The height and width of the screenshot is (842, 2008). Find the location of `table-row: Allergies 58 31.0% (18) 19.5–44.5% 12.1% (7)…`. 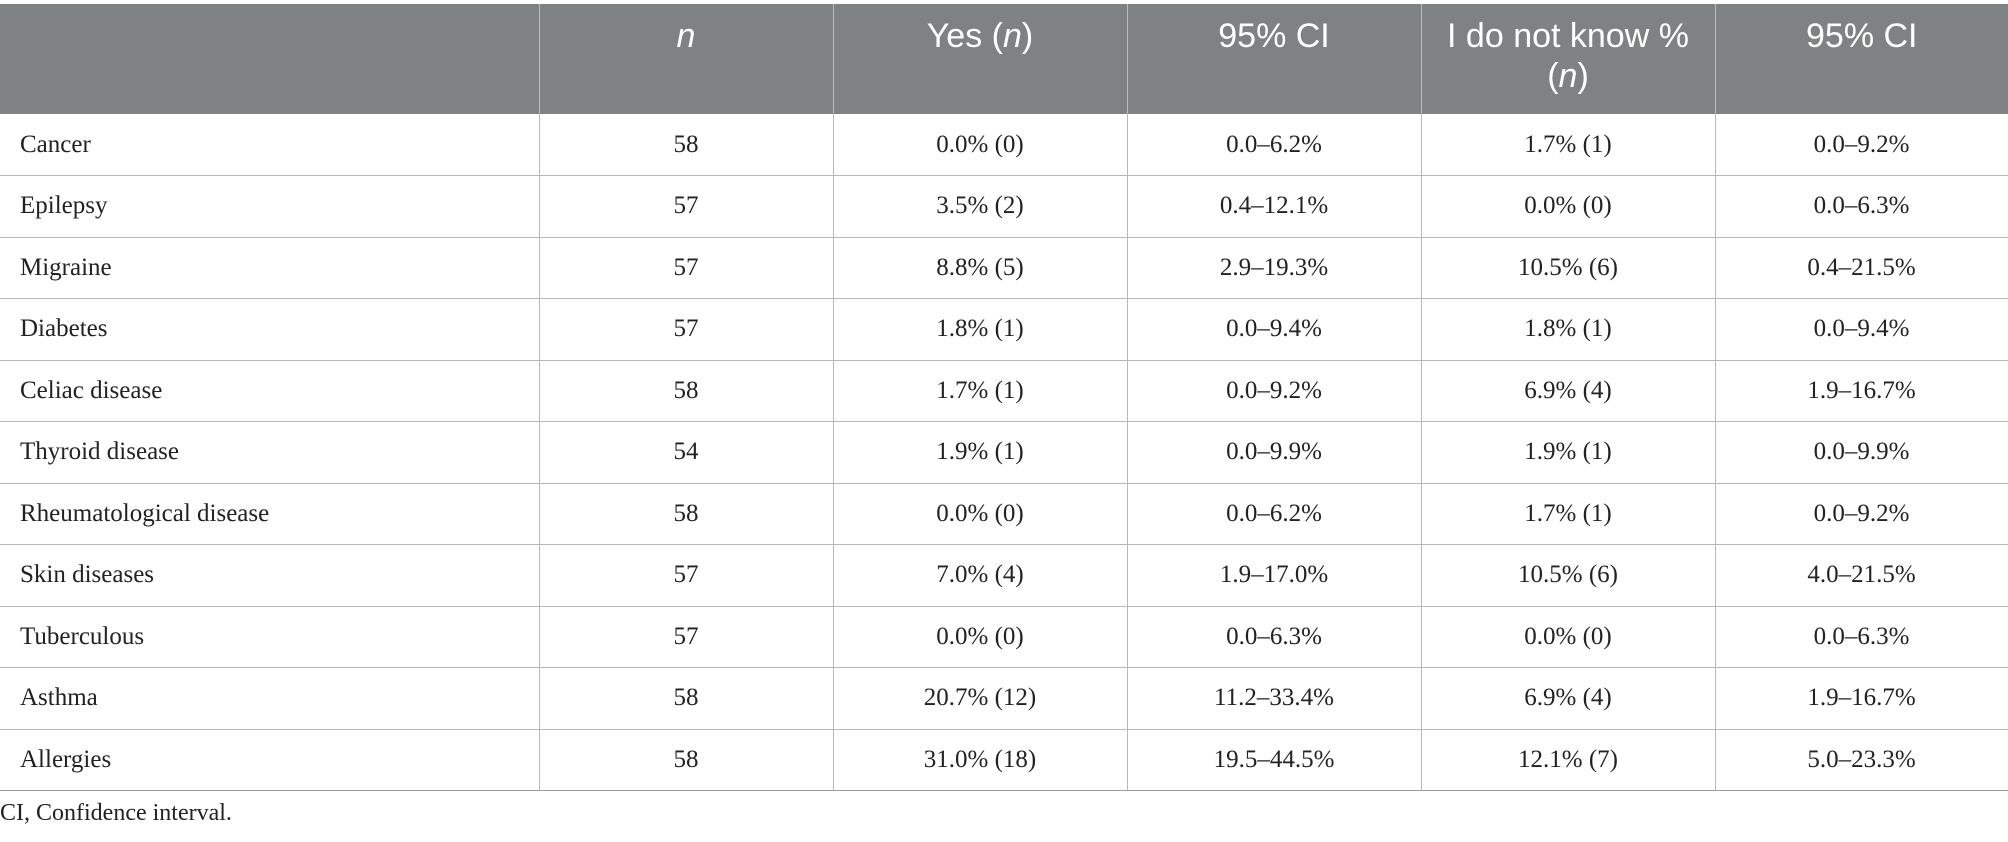

table-row: Allergies 58 31.0% (18) 19.5–44.5% 12.1% (7)… is located at coordinates (1004, 760).